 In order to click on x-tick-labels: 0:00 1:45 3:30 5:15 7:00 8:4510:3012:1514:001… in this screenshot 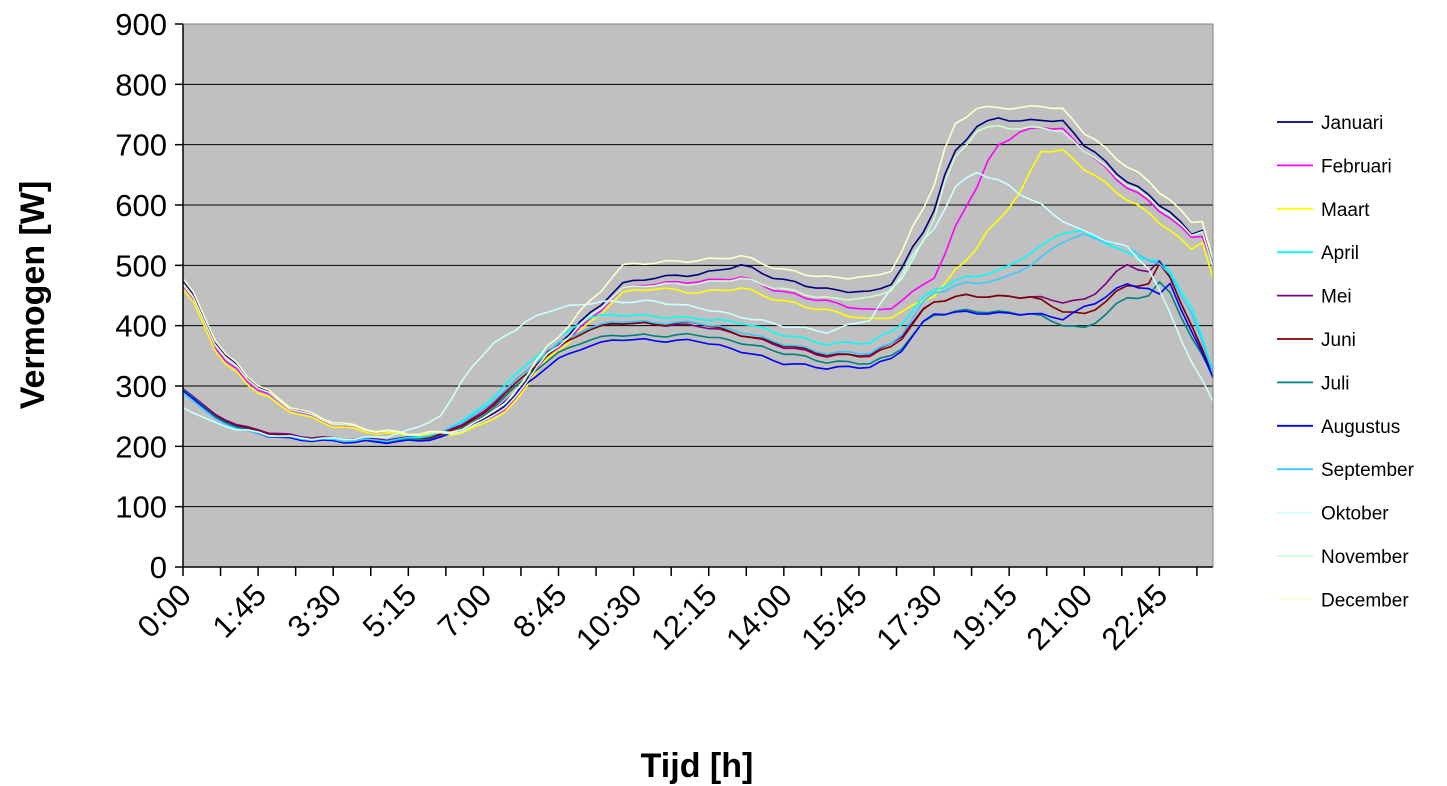, I will do `click(653, 617)`.